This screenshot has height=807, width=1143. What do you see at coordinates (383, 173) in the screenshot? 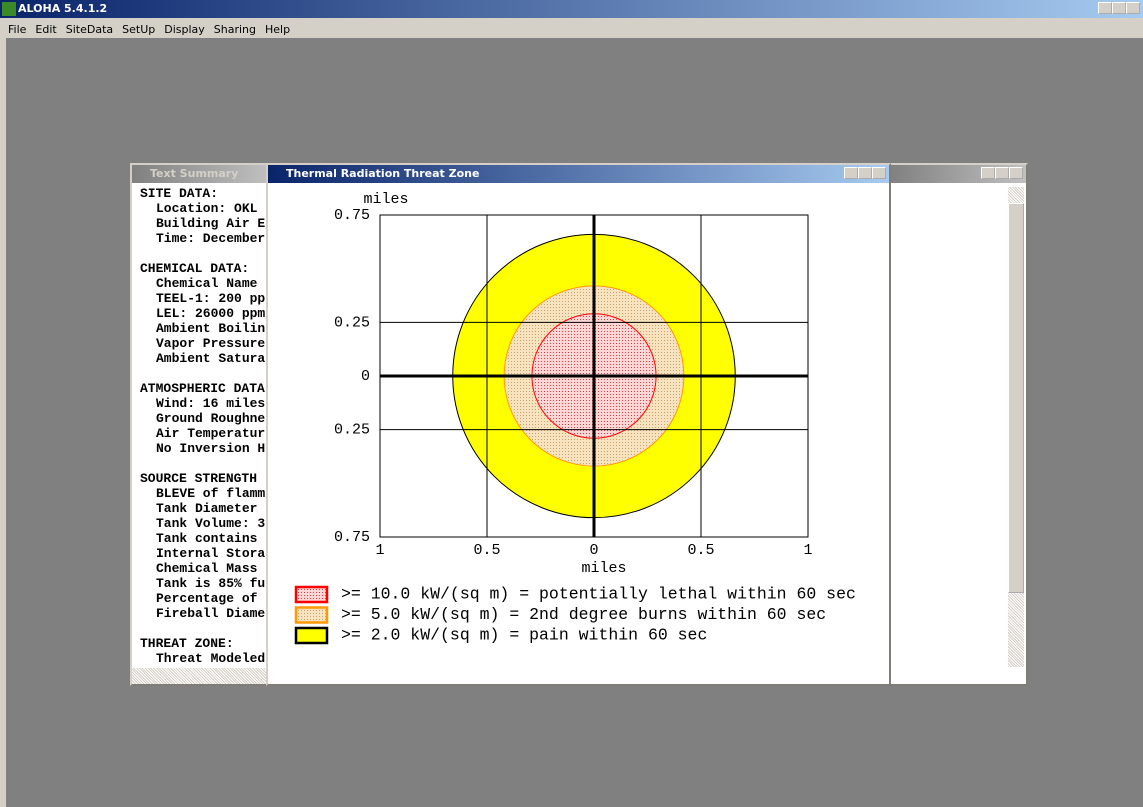
I see `window-title: Thermal Radiation Threat Zone` at bounding box center [383, 173].